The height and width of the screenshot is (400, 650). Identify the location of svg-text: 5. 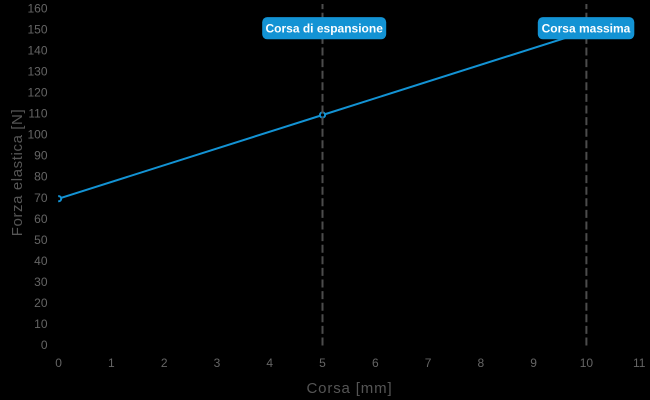
(322, 363).